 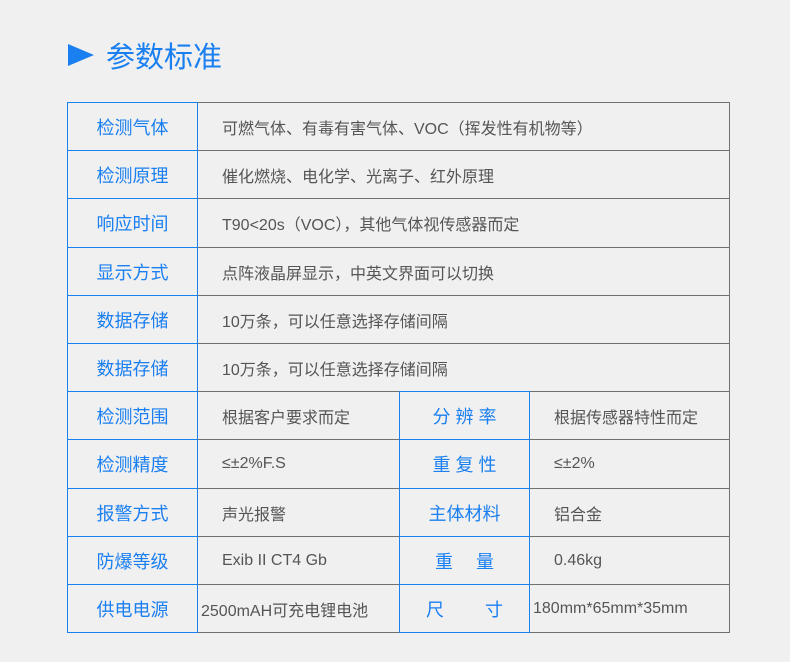 I want to click on spec-label: 尺 寸, so click(x=464, y=608).